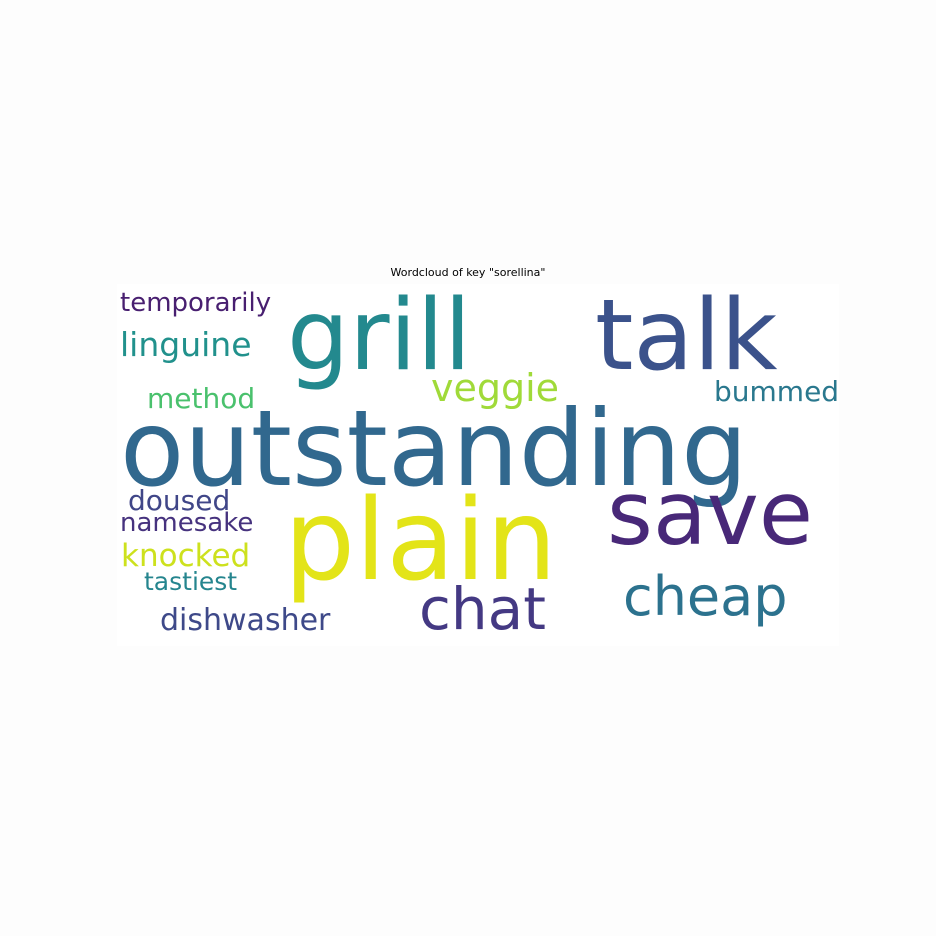 The width and height of the screenshot is (936, 936). What do you see at coordinates (185, 556) in the screenshot?
I see `word-knocked: knocked` at bounding box center [185, 556].